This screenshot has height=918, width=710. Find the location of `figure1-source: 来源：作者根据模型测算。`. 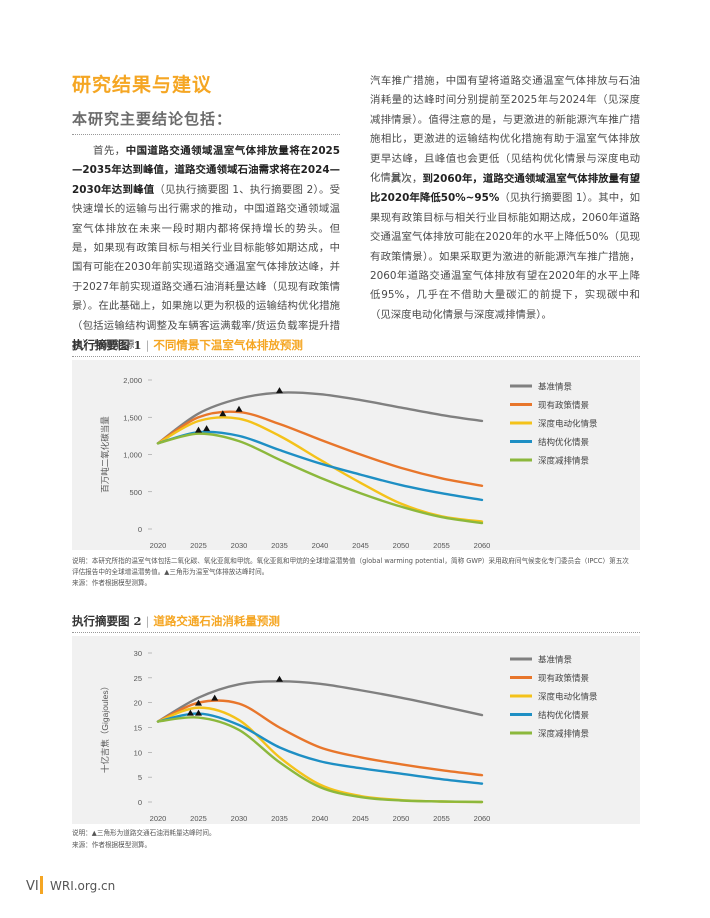

figure1-source: 来源：作者根据模型测算。 is located at coordinates (112, 583).